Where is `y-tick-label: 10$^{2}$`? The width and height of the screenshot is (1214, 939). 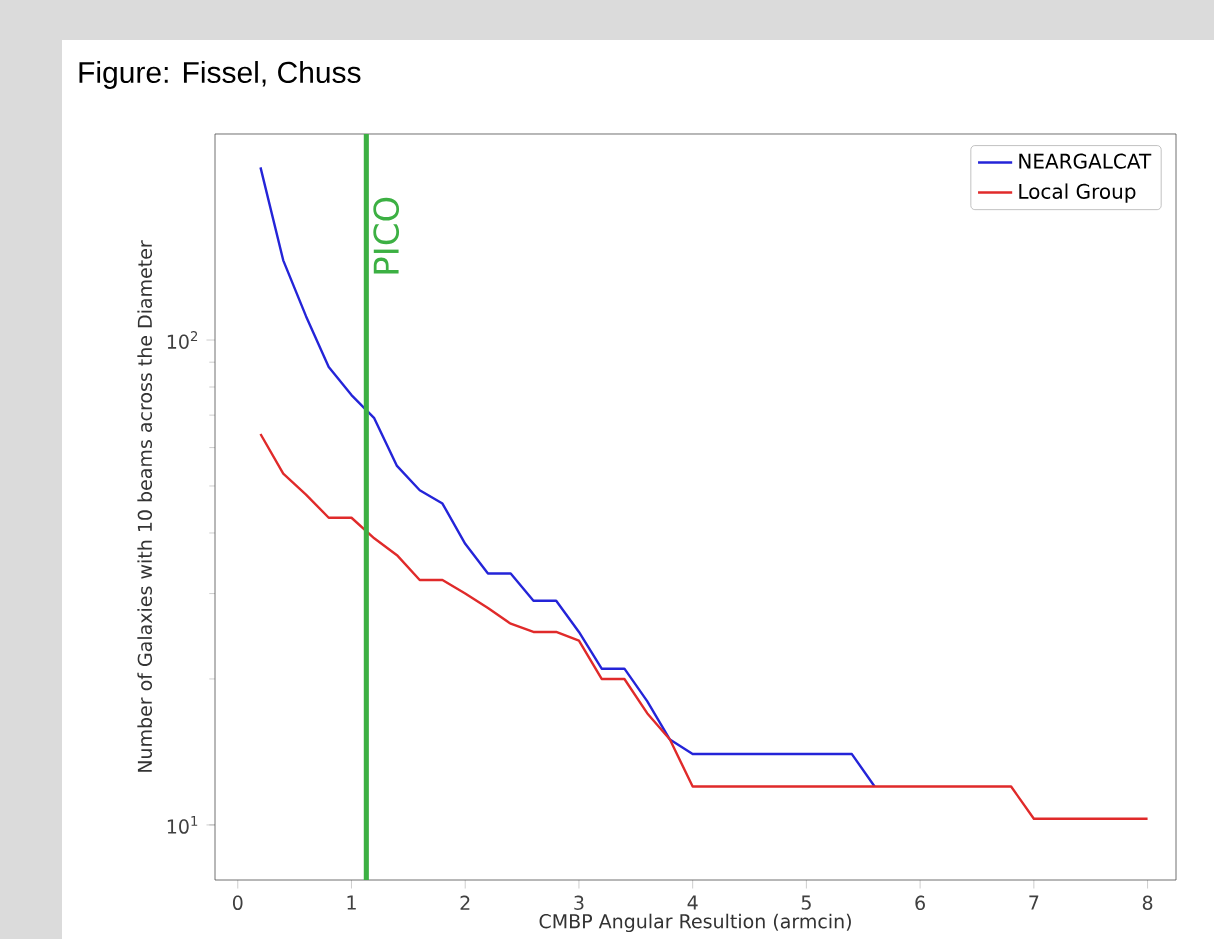
y-tick-label: 10$^{2}$ is located at coordinates (182, 340).